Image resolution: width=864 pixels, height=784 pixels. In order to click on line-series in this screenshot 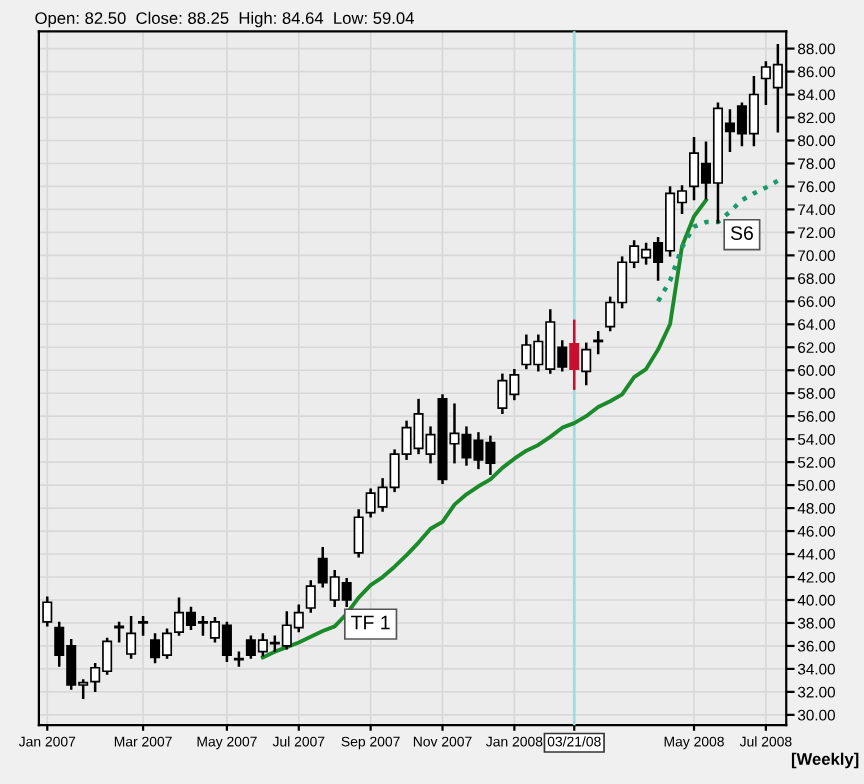, I will do `click(718, 241)`.